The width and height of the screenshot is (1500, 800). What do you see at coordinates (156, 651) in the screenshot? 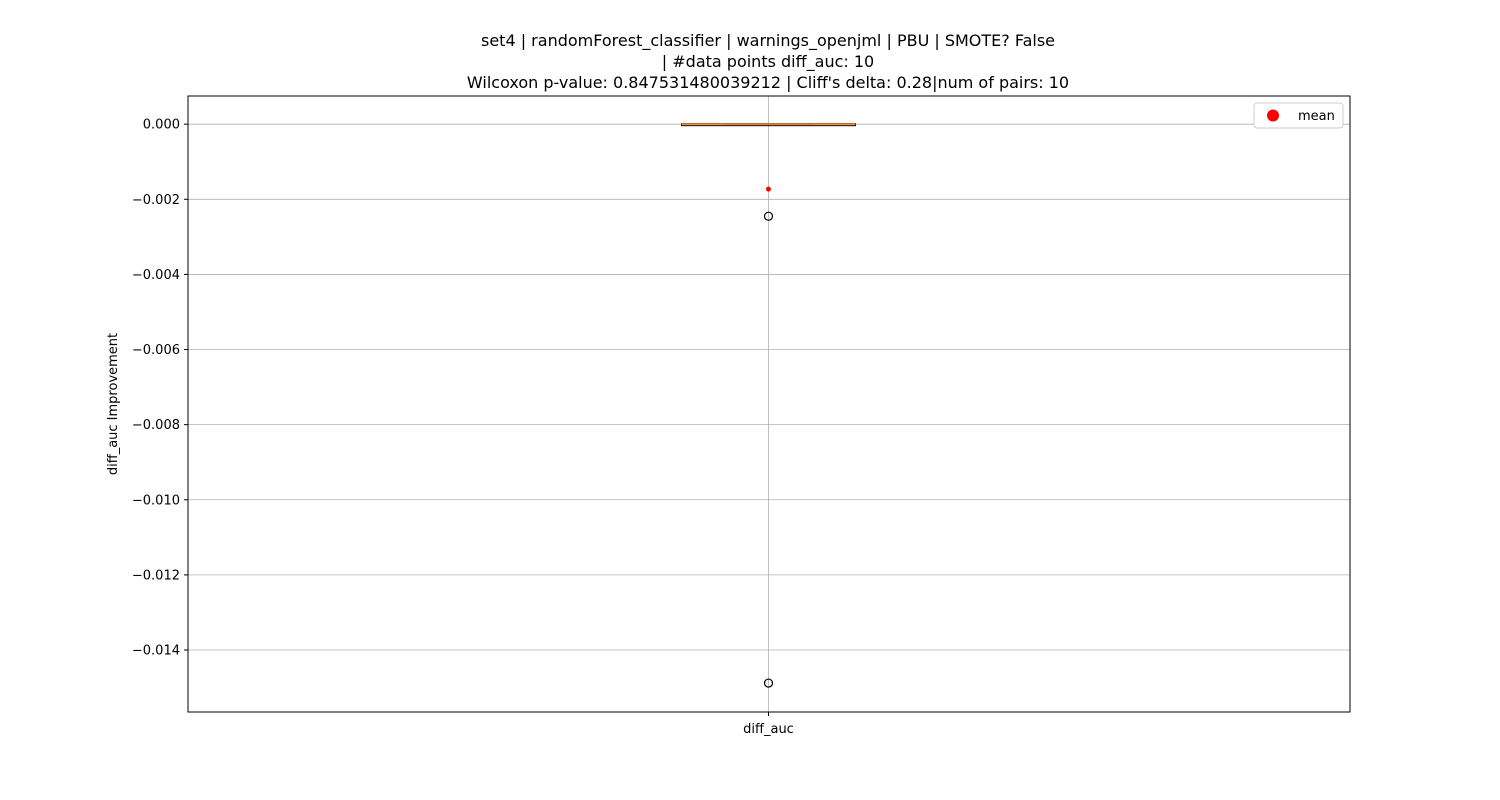
I see `y-tick-label: −0.014` at bounding box center [156, 651].